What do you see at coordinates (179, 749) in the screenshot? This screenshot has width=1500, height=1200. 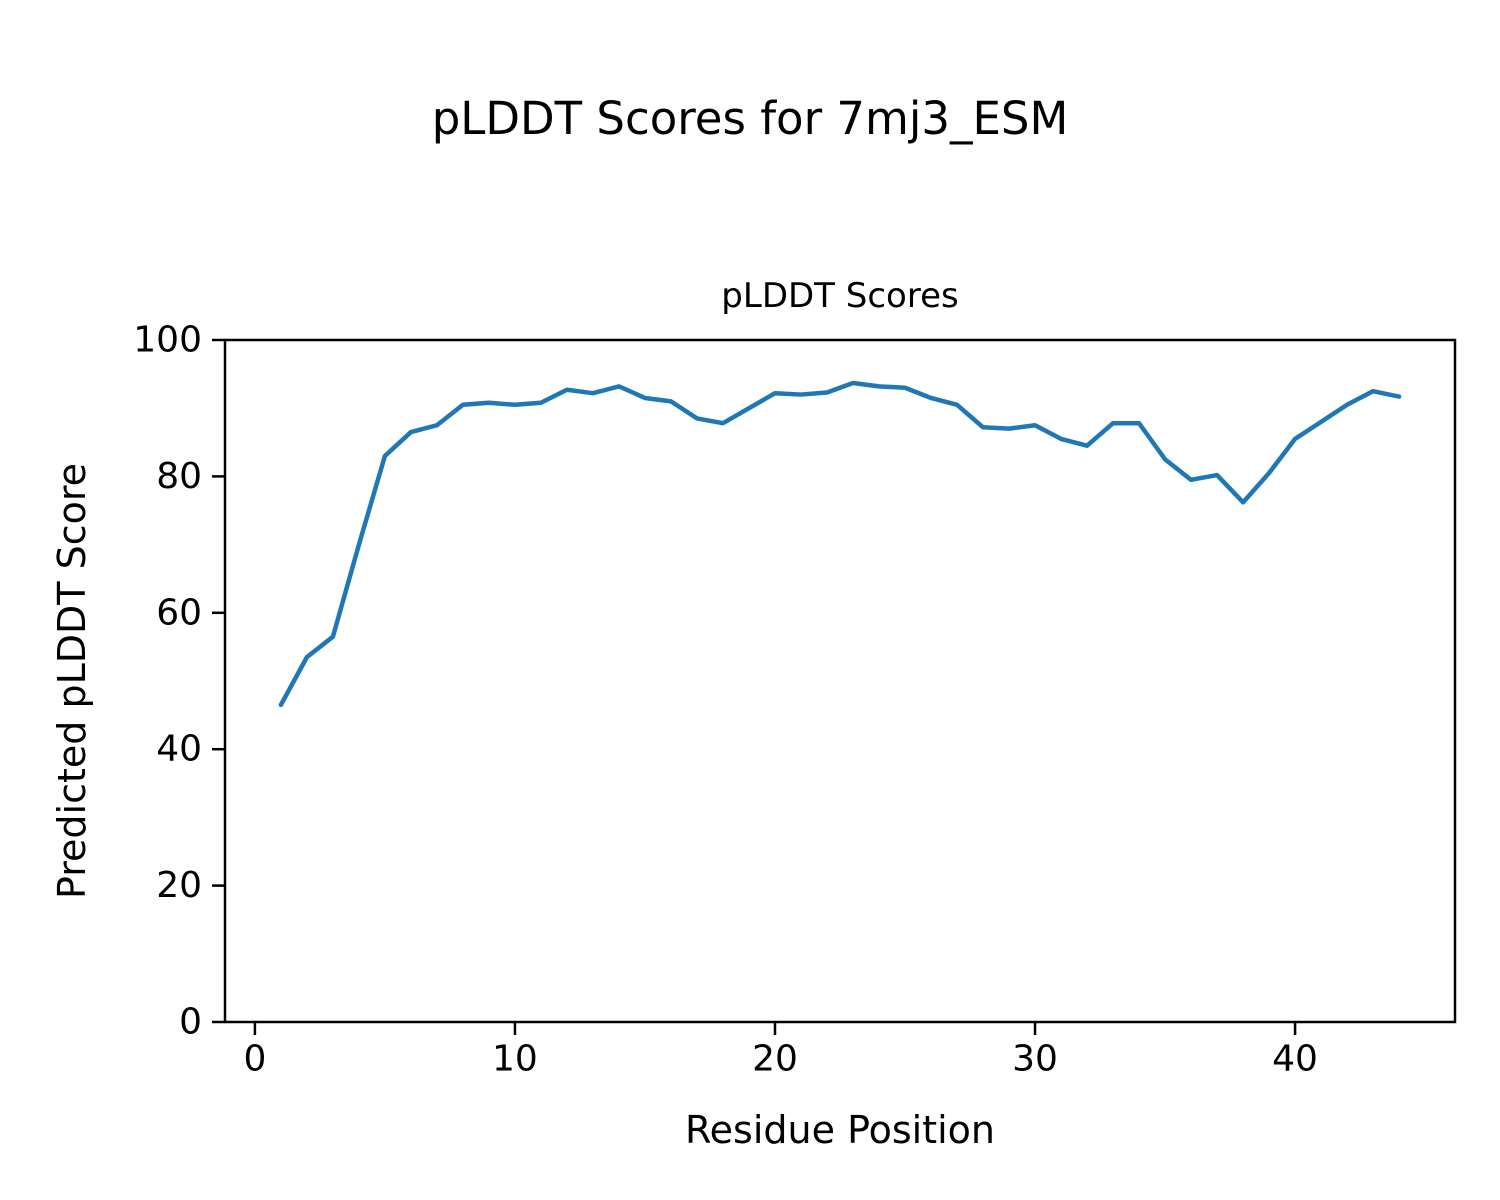 I see `y-tick-label: 40` at bounding box center [179, 749].